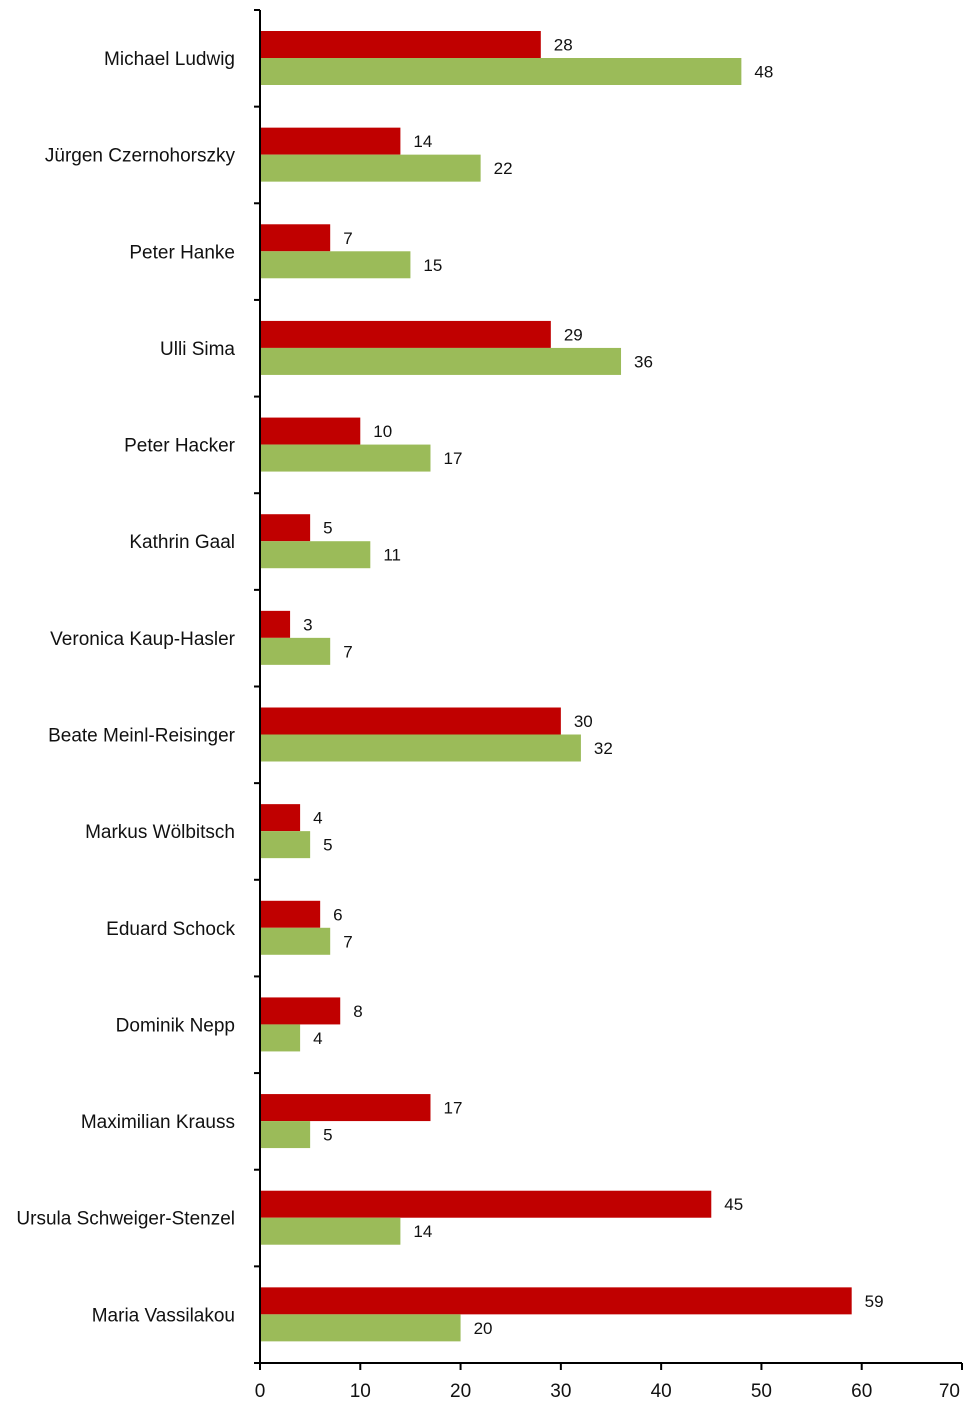 This screenshot has height=1407, width=978. I want to click on data-label-green-6: 7, so click(347, 651).